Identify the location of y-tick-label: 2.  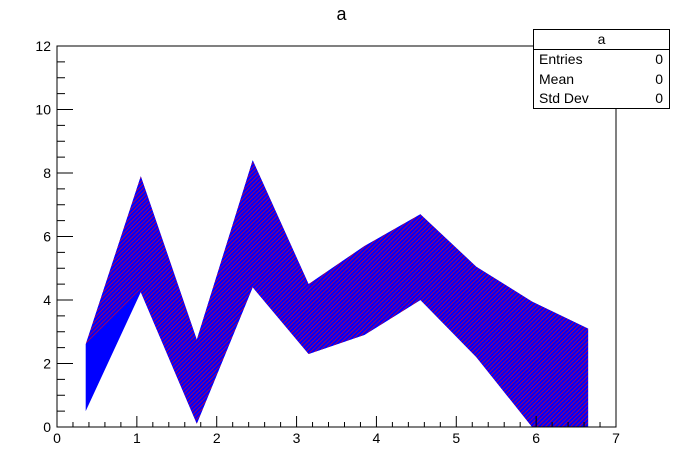
(47, 364).